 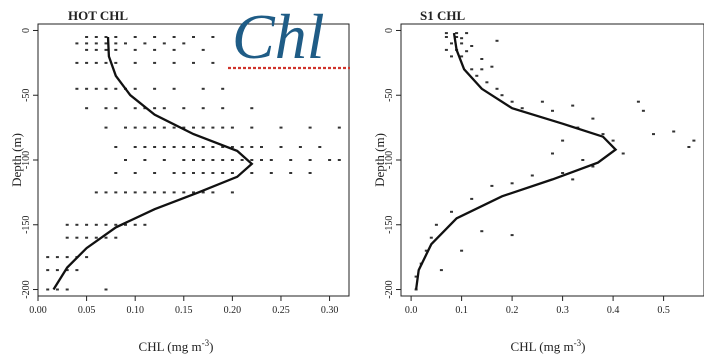 What do you see at coordinates (663, 310) in the screenshot?
I see `x-tick-label: 0.5` at bounding box center [663, 310].